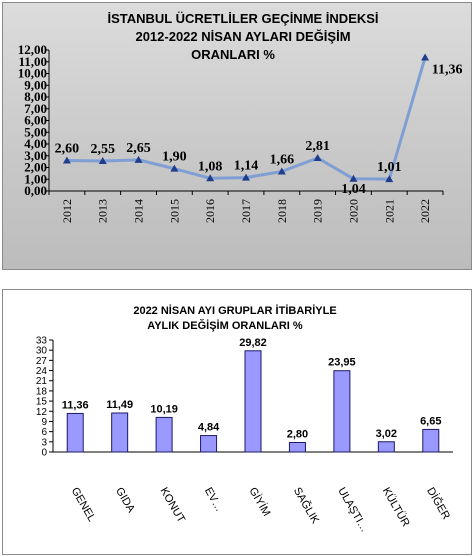 This screenshot has width=474, height=557. What do you see at coordinates (139, 211) in the screenshot?
I see `x-tick-label: 2014` at bounding box center [139, 211].